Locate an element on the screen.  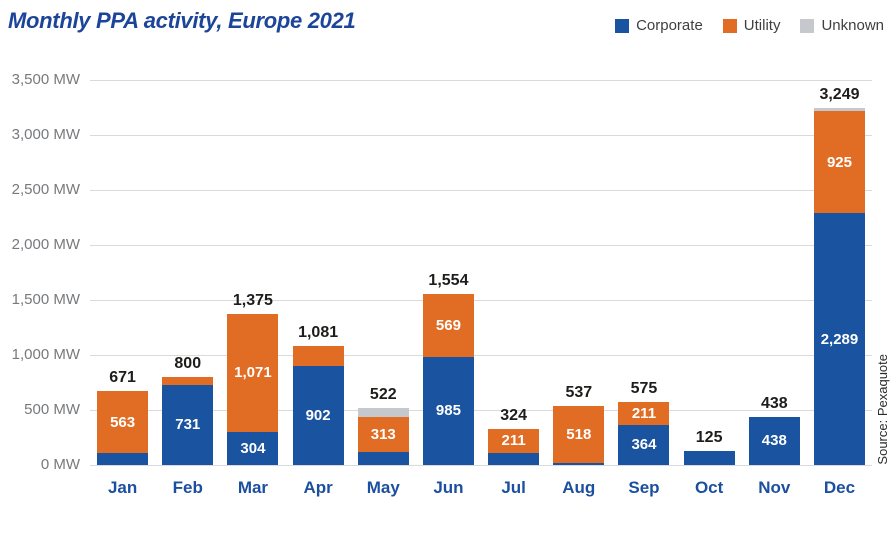
bar-may-unknown-segment is located at coordinates (383, 412).